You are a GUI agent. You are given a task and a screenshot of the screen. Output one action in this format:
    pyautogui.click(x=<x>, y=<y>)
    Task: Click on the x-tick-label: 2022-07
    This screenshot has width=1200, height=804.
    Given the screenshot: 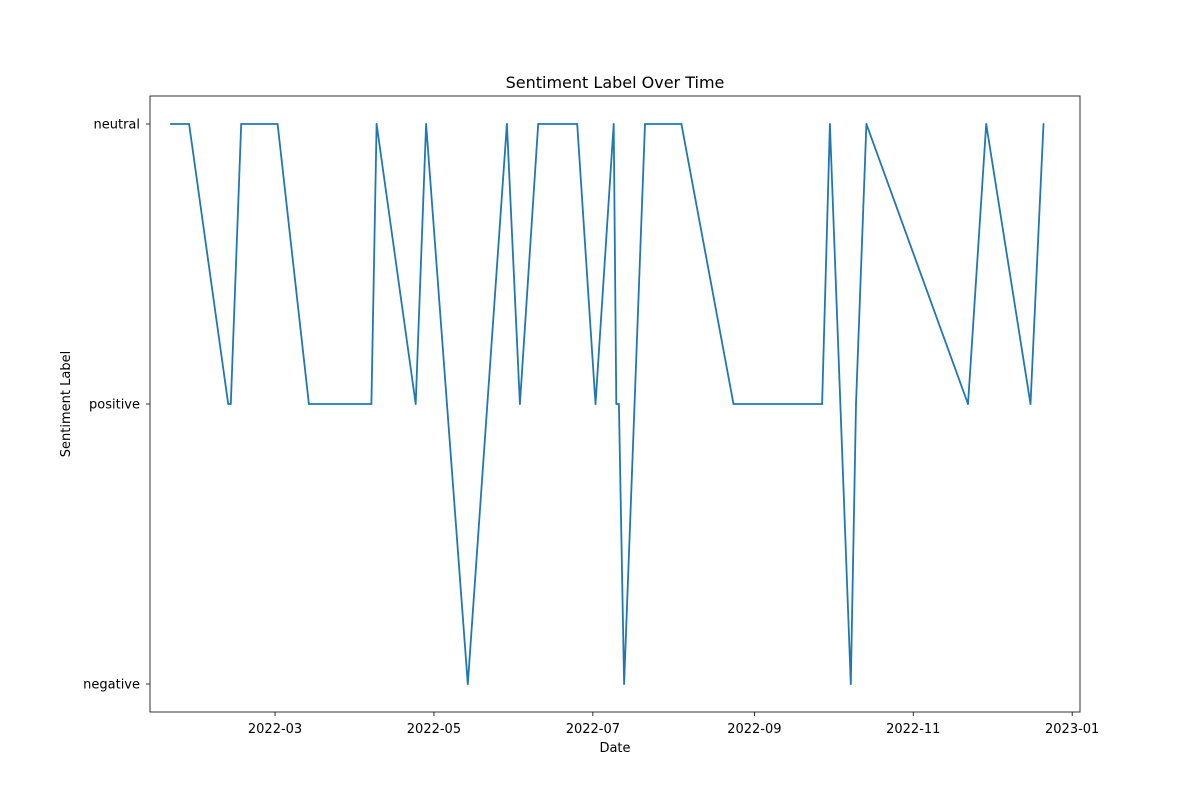 What is the action you would take?
    pyautogui.click(x=593, y=729)
    